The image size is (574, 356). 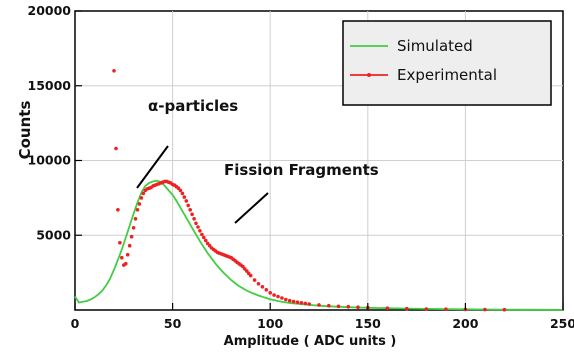 What do you see at coordinates (301, 170) in the screenshot?
I see `annotation-fission-label: Fission Fragments` at bounding box center [301, 170].